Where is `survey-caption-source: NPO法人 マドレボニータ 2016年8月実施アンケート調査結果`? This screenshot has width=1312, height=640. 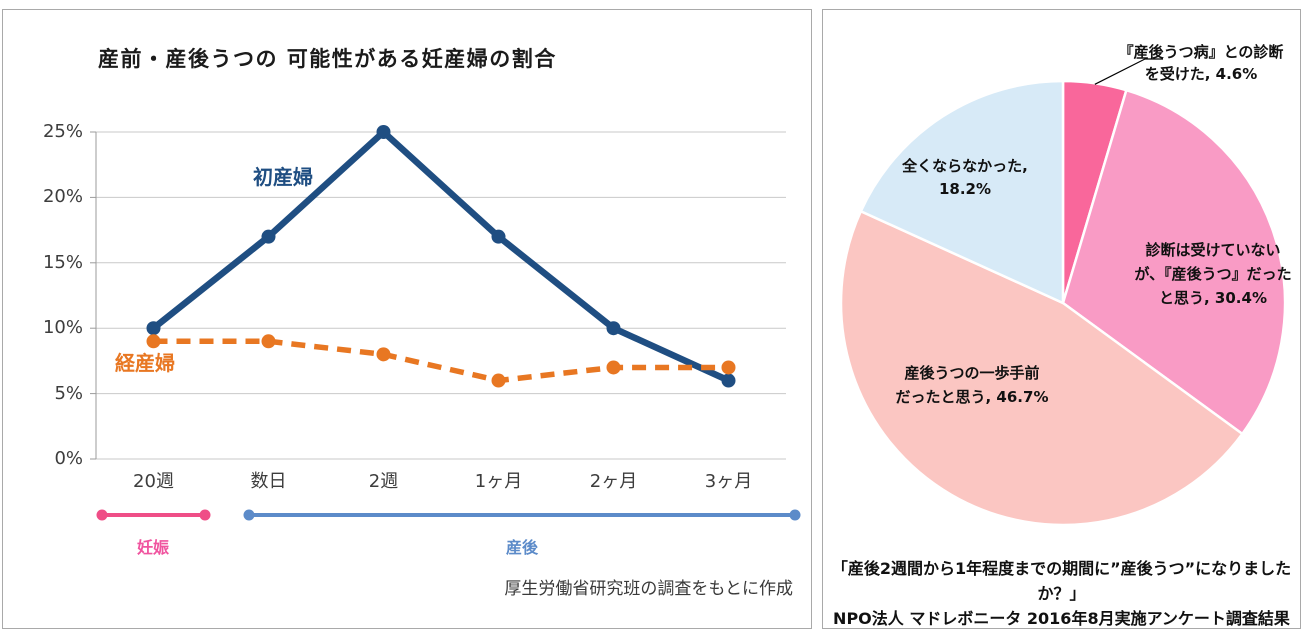
survey-caption-source: NPO法人 マドレボニータ 2016年8月実施アンケート調査結果 is located at coordinates (1061, 618).